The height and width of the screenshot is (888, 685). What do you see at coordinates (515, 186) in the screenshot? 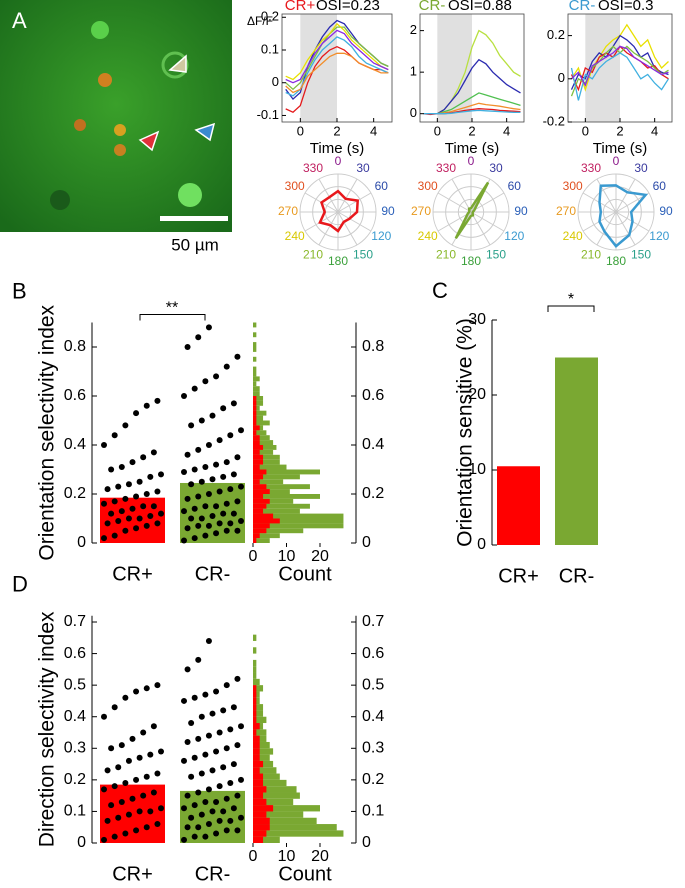
I see `angle-label: 60` at bounding box center [515, 186].